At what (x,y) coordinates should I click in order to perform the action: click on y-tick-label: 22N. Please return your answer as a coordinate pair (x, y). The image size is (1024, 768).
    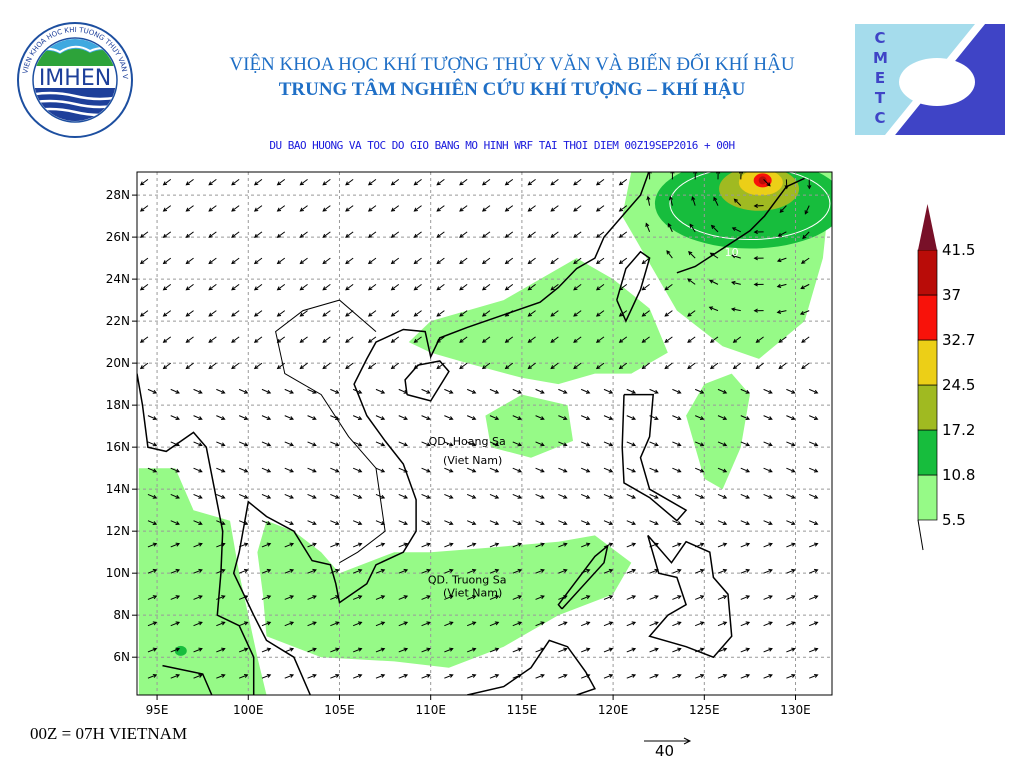
    Looking at the image, I should click on (118, 321).